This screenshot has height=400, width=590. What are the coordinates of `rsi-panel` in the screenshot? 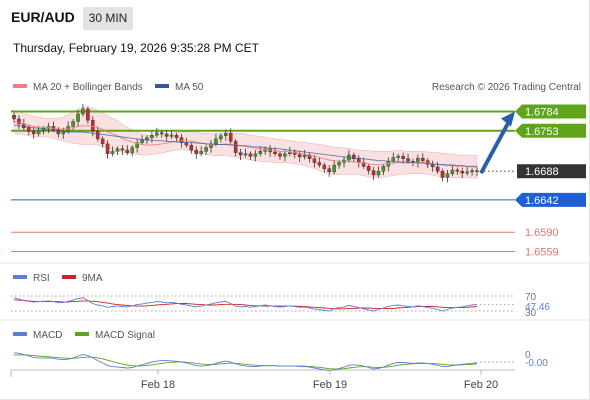 It's located at (263, 303).